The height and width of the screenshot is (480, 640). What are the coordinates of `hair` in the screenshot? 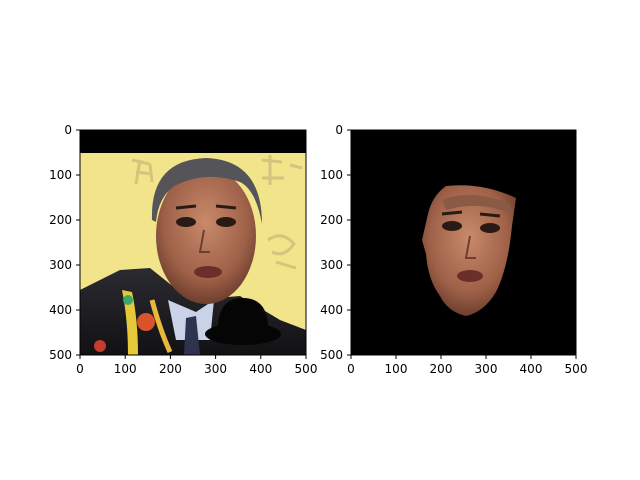 It's located at (206, 191).